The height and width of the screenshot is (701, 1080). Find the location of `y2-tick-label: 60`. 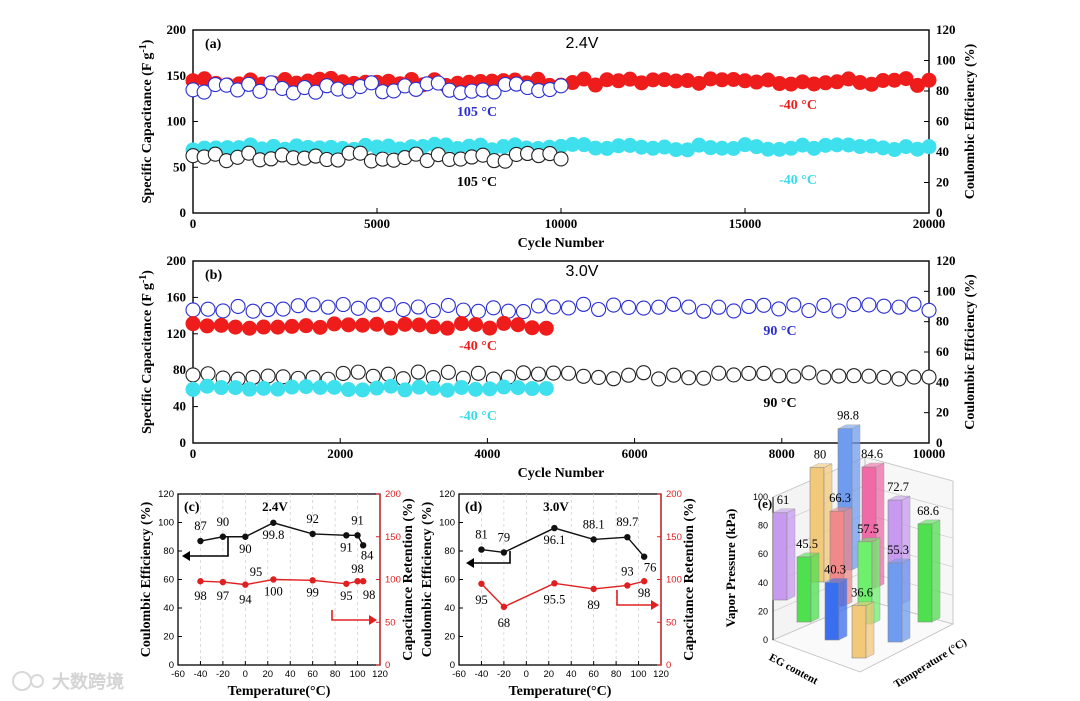

y2-tick-label: 60 is located at coordinates (942, 351).